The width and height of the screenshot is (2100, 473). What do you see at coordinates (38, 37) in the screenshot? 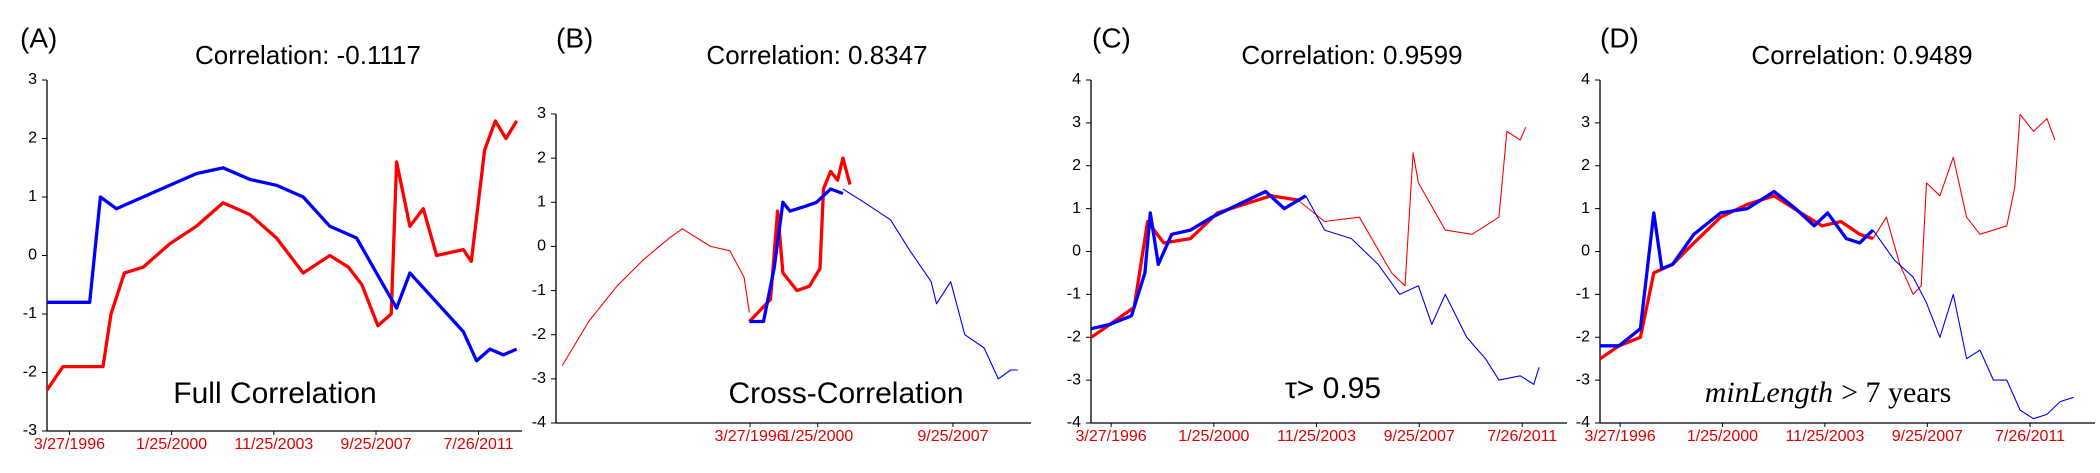
I see `panel-label: (A)` at bounding box center [38, 37].